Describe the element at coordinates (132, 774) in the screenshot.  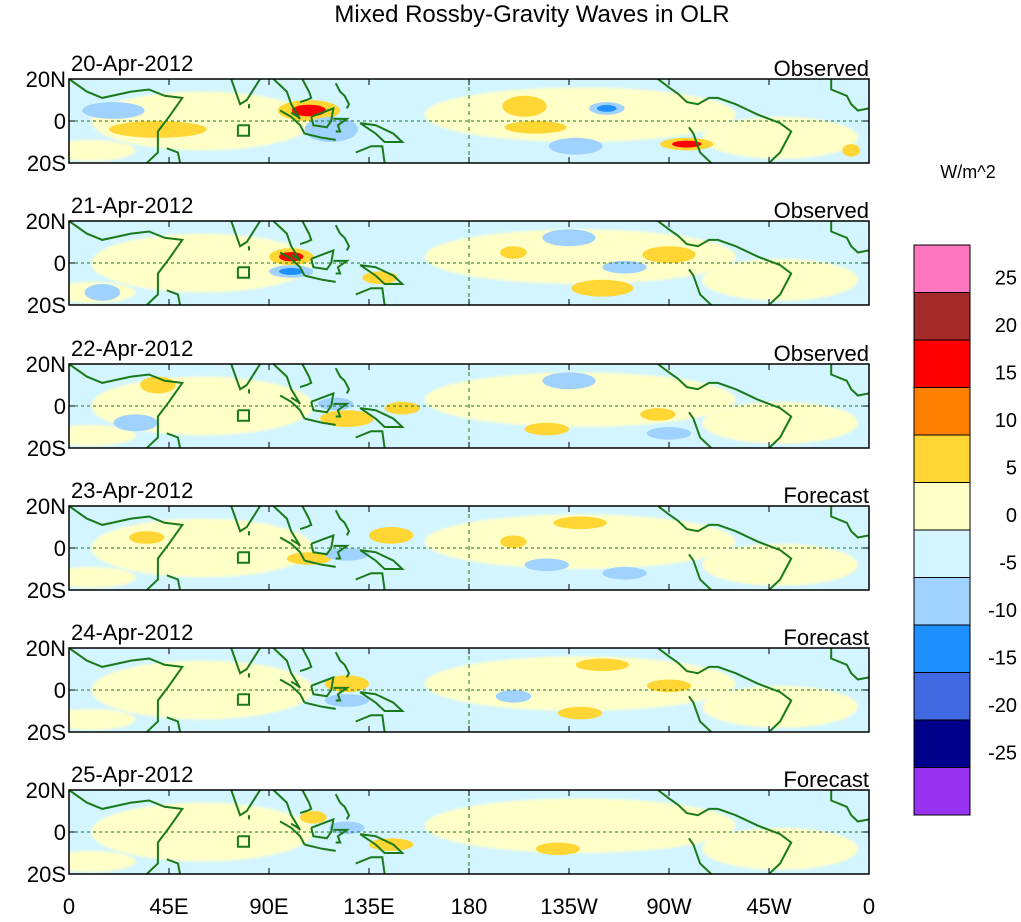
I see `panel-date: 25-Apr-2012` at that location.